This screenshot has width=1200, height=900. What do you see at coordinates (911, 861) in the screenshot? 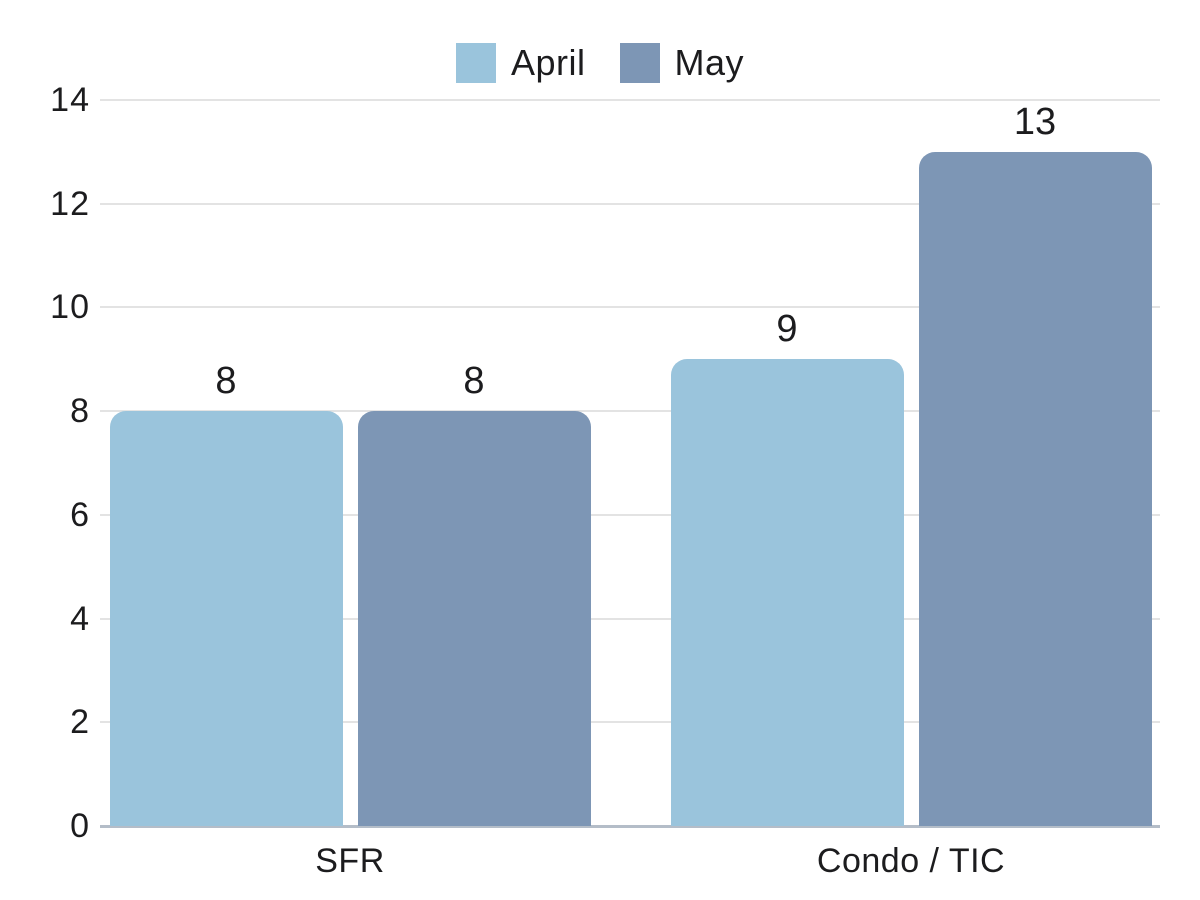
I see `x-axis-category-label: Condo / TIC` at bounding box center [911, 861].